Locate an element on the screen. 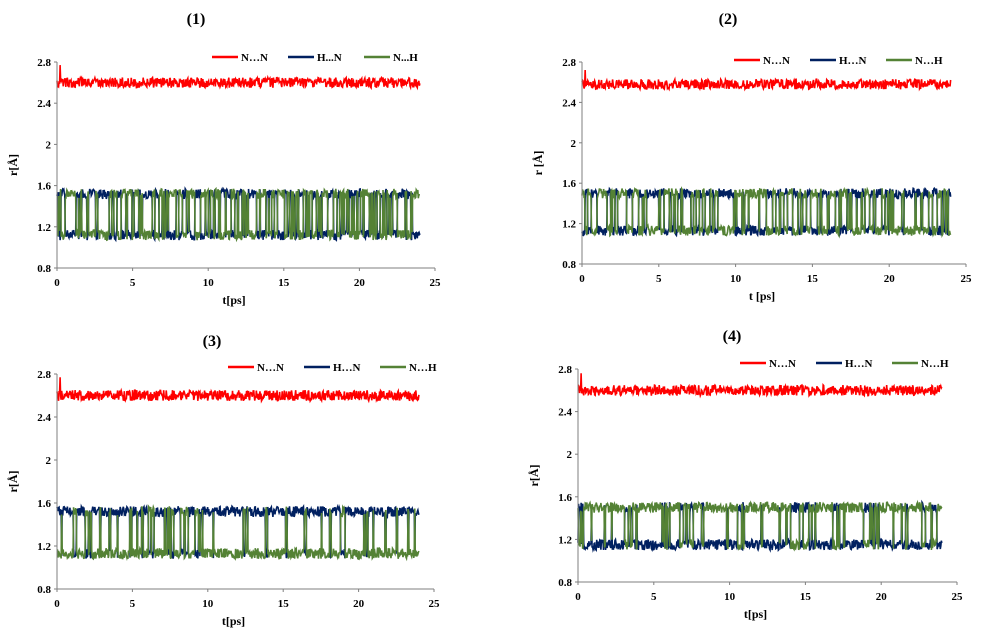 This screenshot has width=986, height=642. legend: N…N H...N N...H is located at coordinates (315, 58).